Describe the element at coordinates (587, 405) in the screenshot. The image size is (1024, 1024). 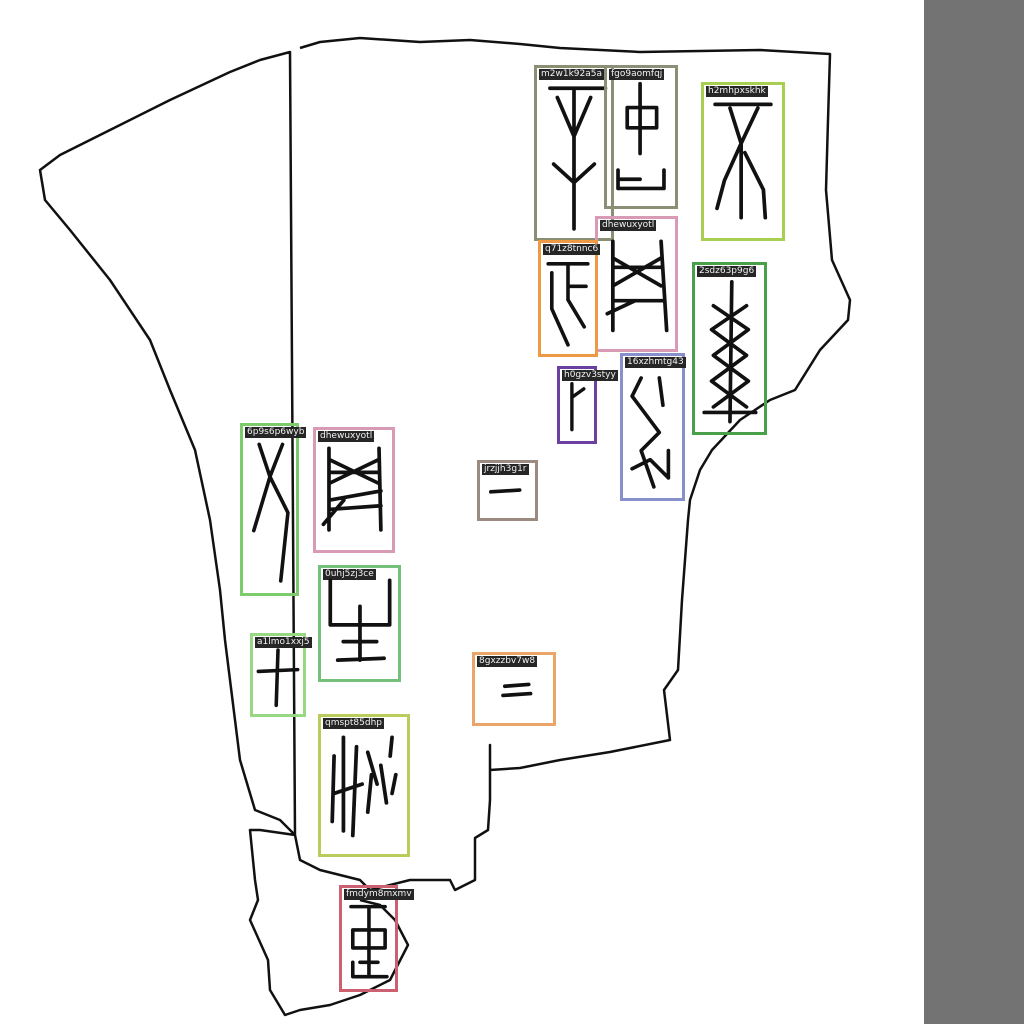
I see `annotation-box: h0gzv3styy` at that location.